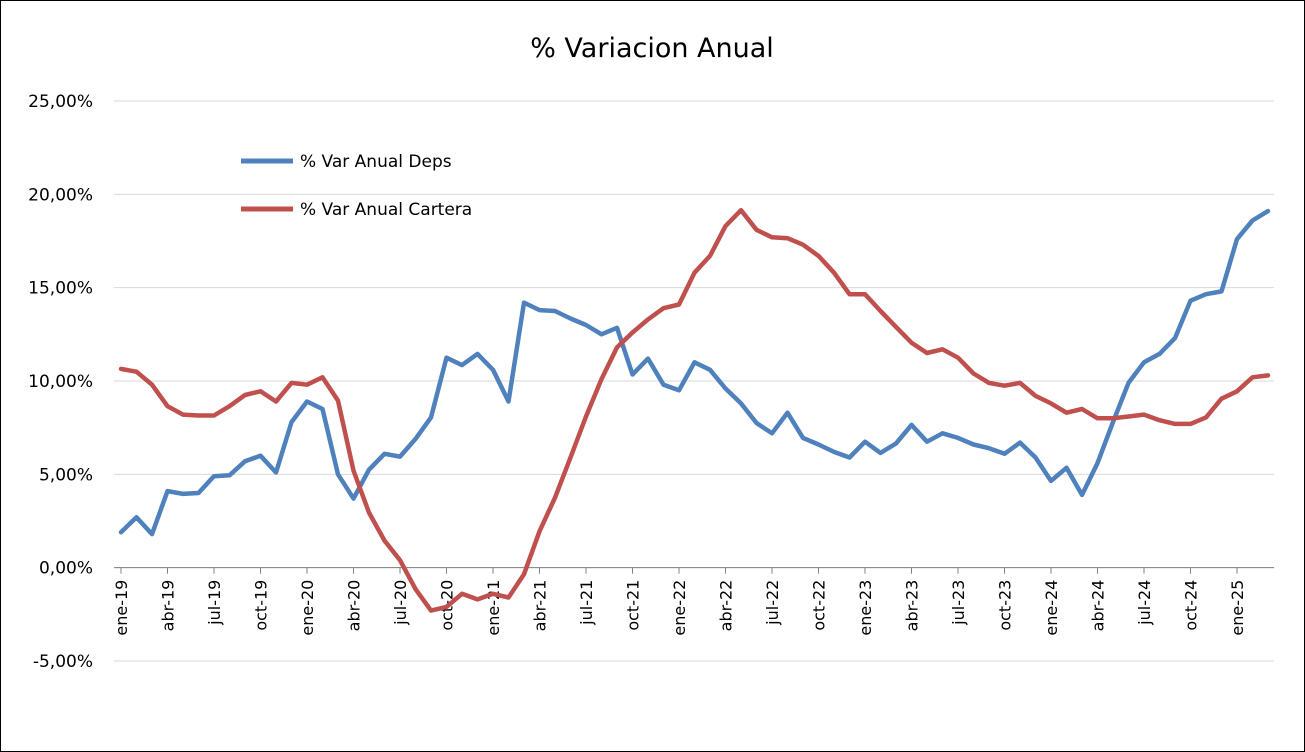 Image resolution: width=1305 pixels, height=752 pixels. What do you see at coordinates (60, 289) in the screenshot?
I see `y-tick-label: 15,00%` at bounding box center [60, 289].